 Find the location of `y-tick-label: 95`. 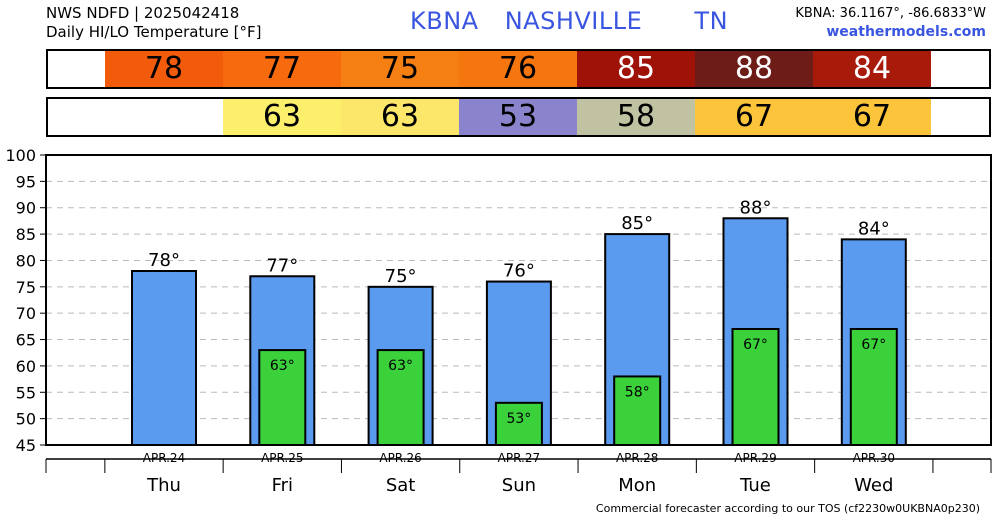

y-tick-label: 95 is located at coordinates (26, 181).